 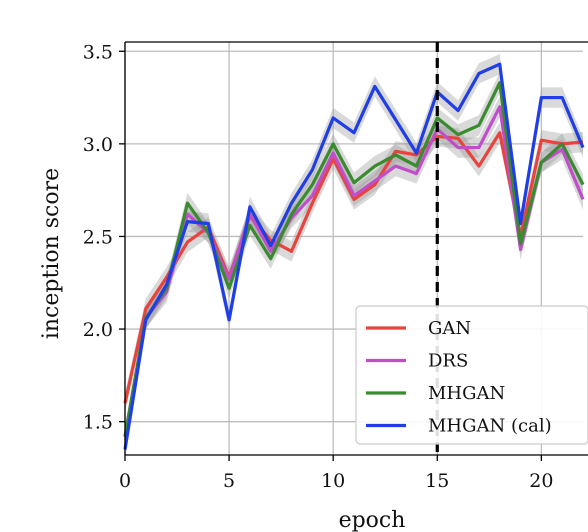 I want to click on legend-box, so click(x=471, y=375).